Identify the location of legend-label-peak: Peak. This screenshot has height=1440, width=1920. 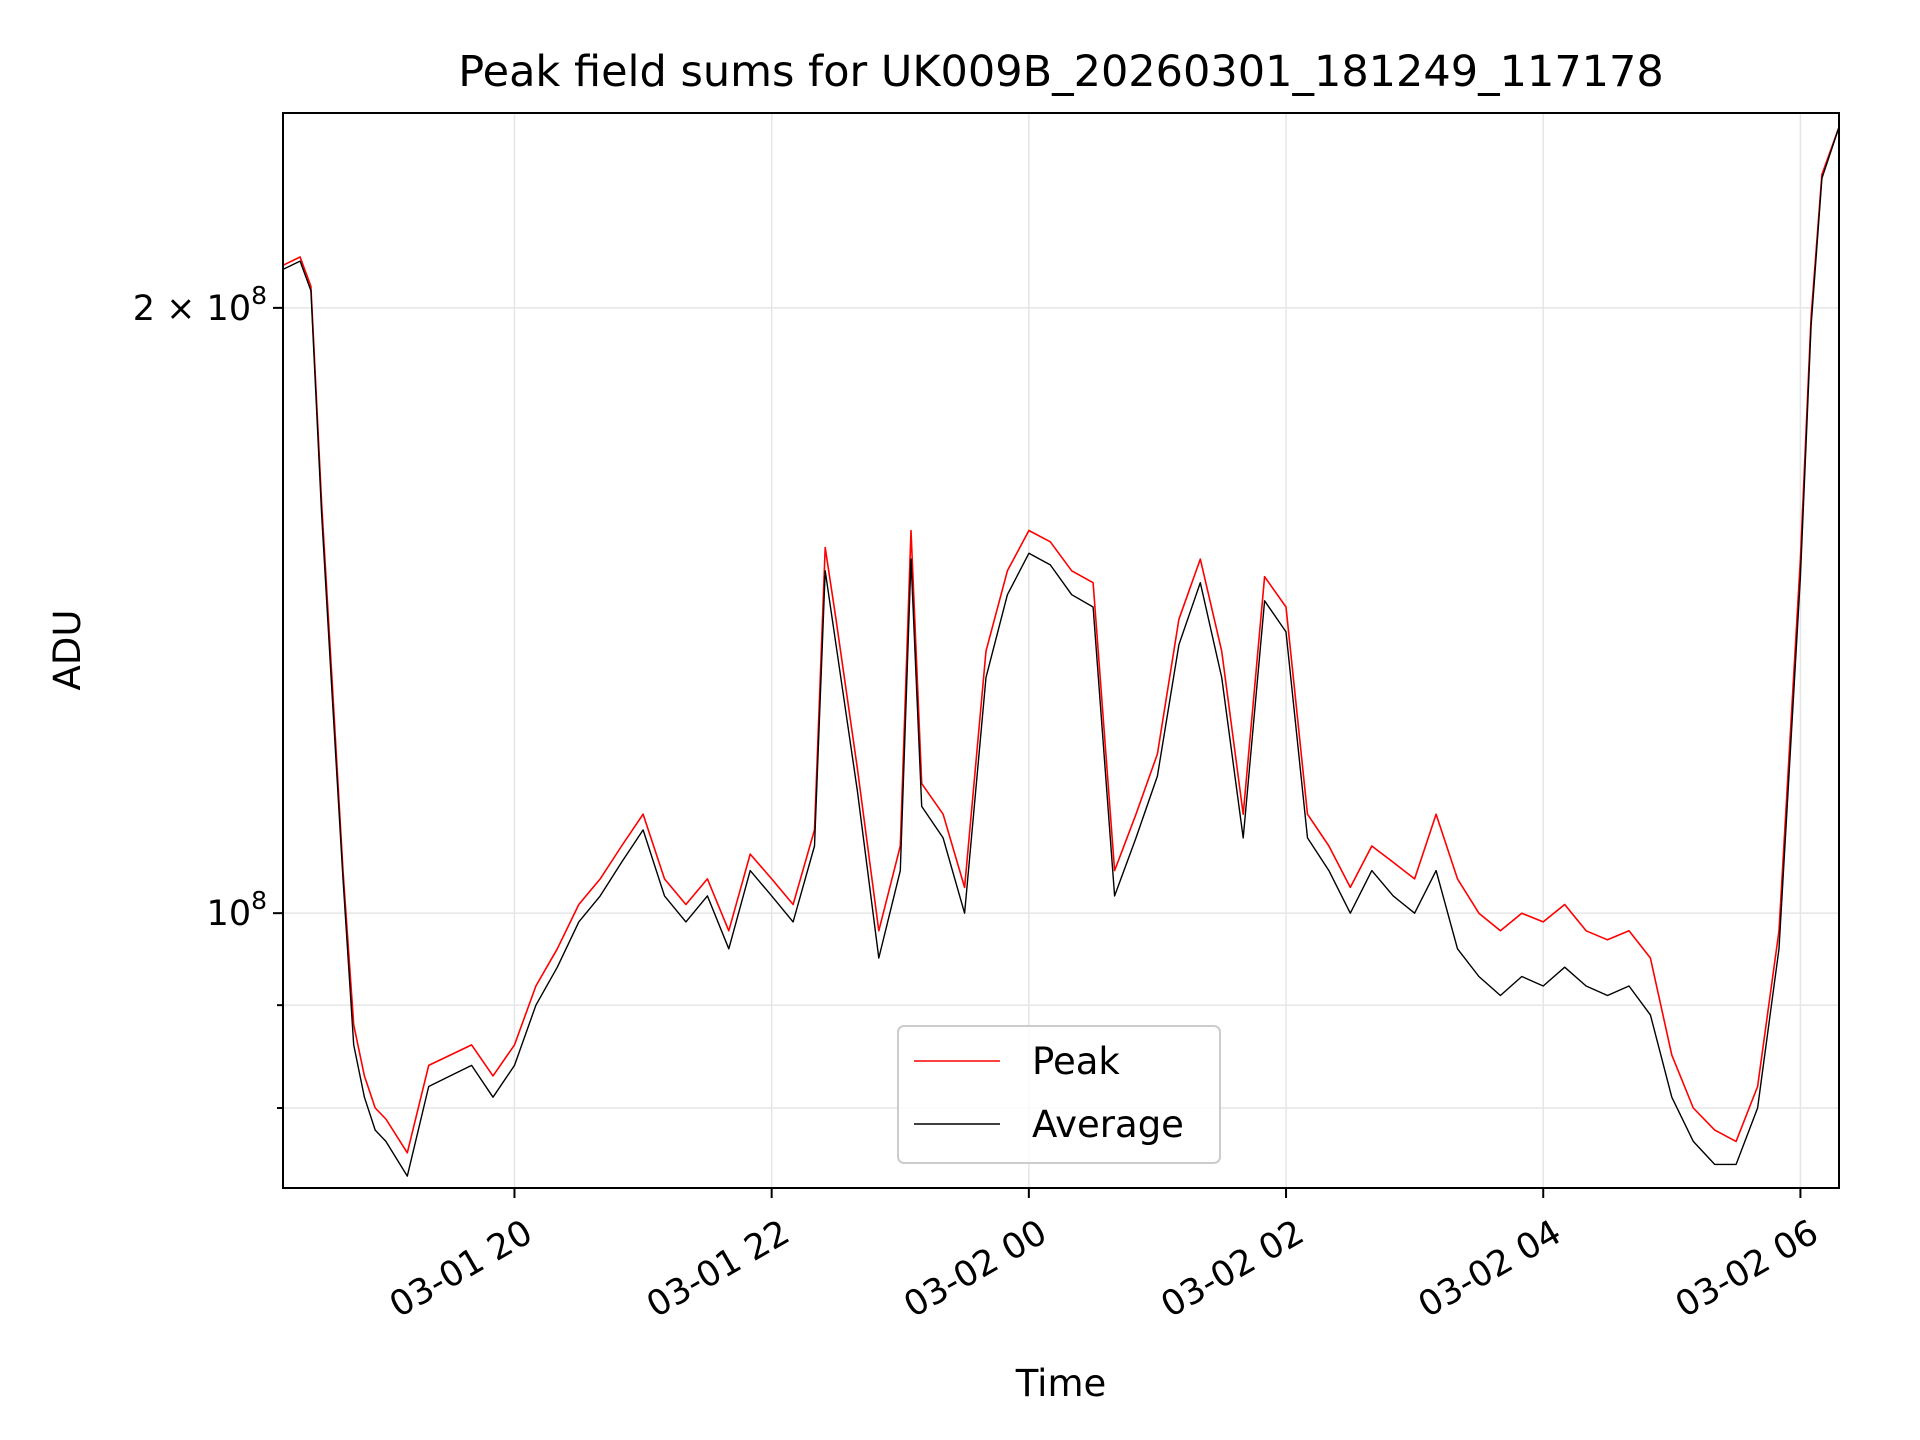
(1076, 1061).